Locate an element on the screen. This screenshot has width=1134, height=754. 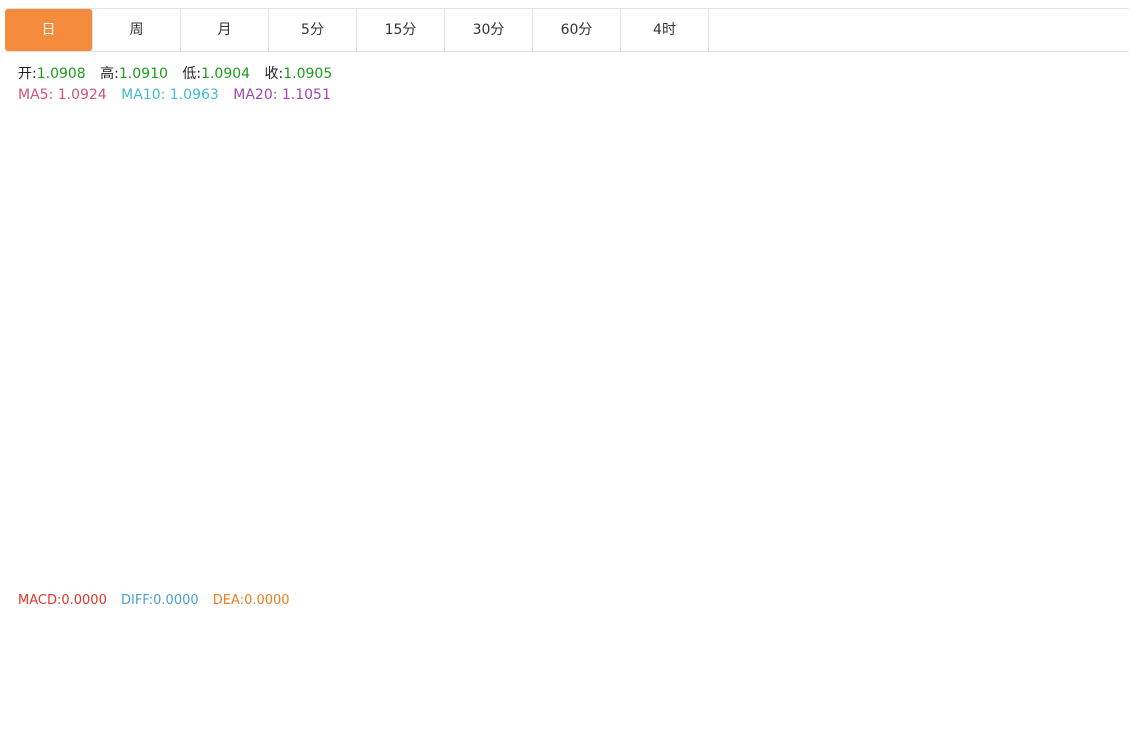
tab-7: 4时 is located at coordinates (665, 30).